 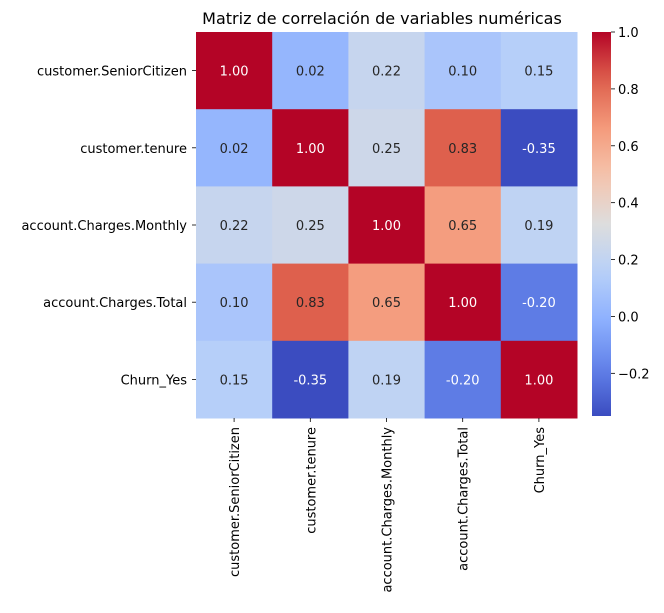 What do you see at coordinates (628, 90) in the screenshot?
I see `colorbar-tick-label: 0.8` at bounding box center [628, 90].